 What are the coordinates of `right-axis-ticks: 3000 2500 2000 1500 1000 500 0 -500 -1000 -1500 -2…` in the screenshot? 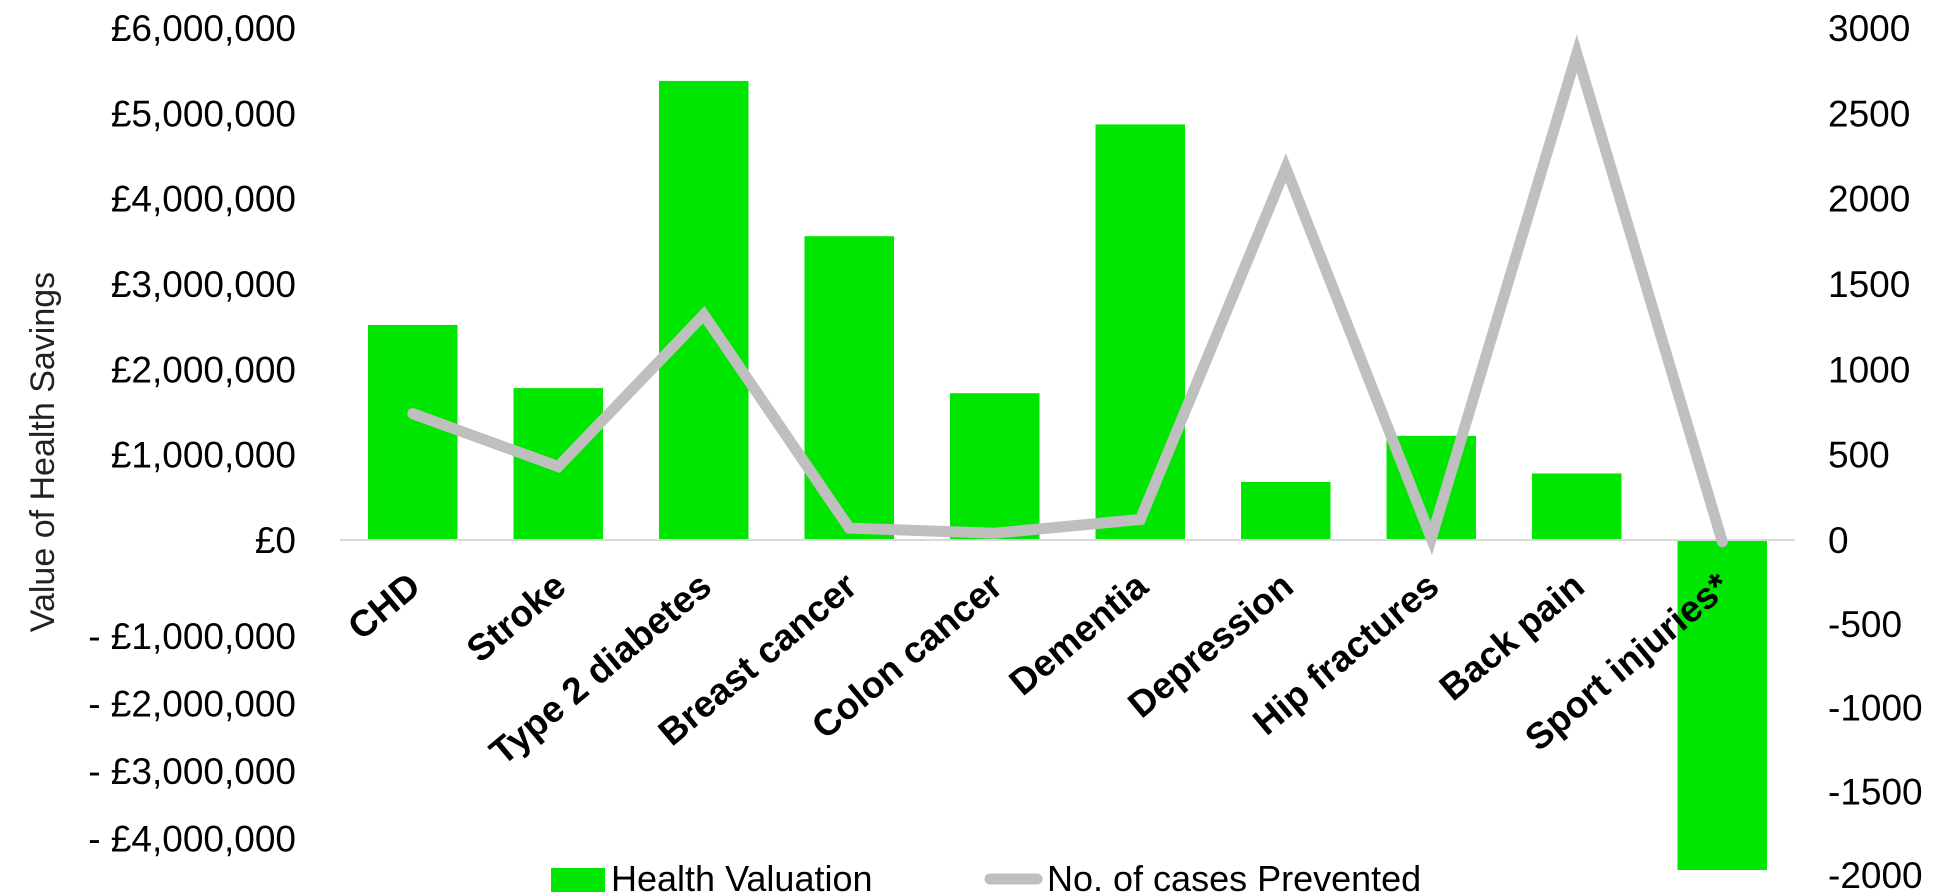 It's located at (1875, 452).